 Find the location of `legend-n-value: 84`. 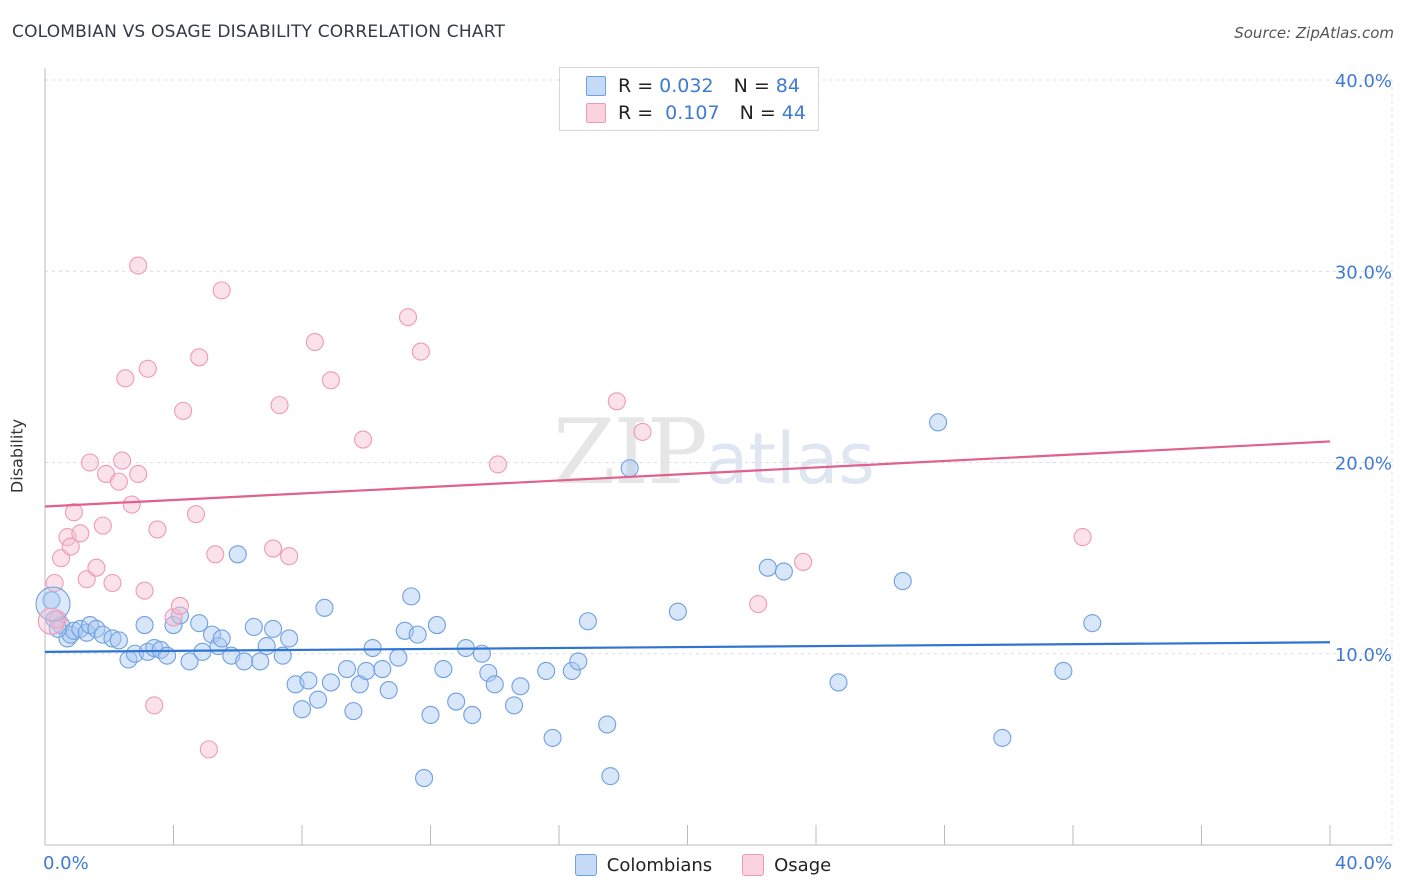

legend-n-value: 84 is located at coordinates (787, 86).